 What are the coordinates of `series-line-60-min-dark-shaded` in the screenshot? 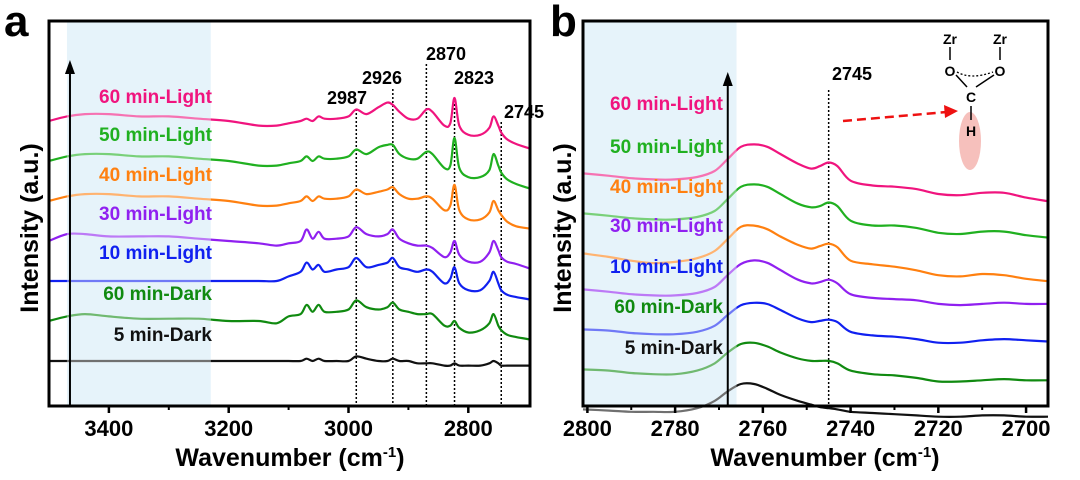 It's located at (660, 360).